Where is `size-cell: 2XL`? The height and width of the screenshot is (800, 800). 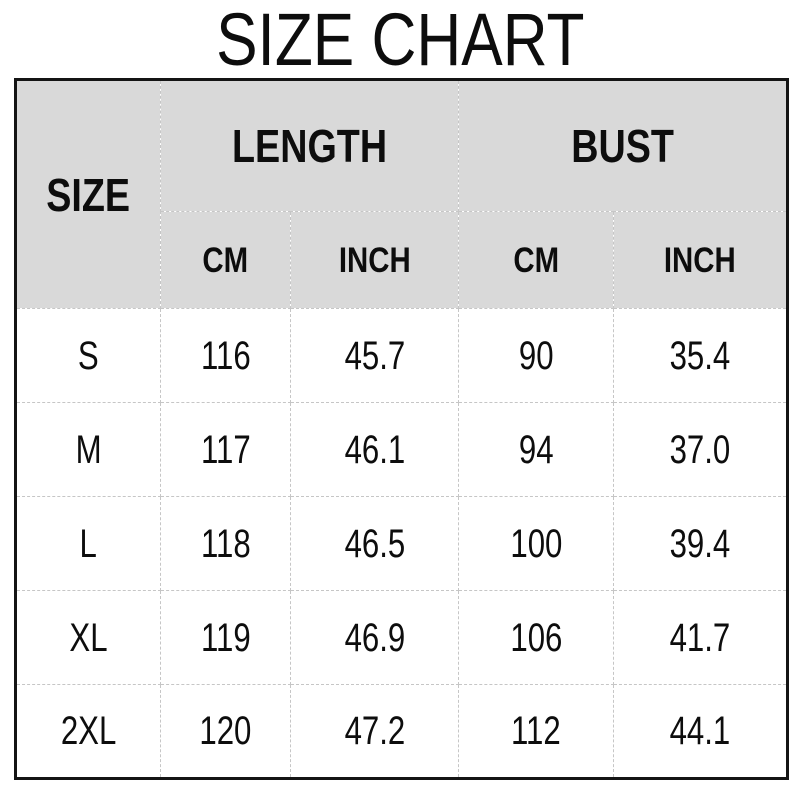
size-cell: 2XL is located at coordinates (88, 731).